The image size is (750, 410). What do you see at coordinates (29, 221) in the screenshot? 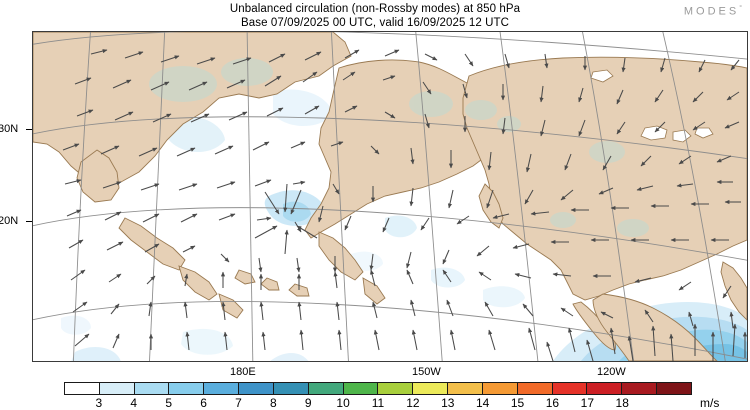
I see `y-tick-20n` at bounding box center [29, 221].